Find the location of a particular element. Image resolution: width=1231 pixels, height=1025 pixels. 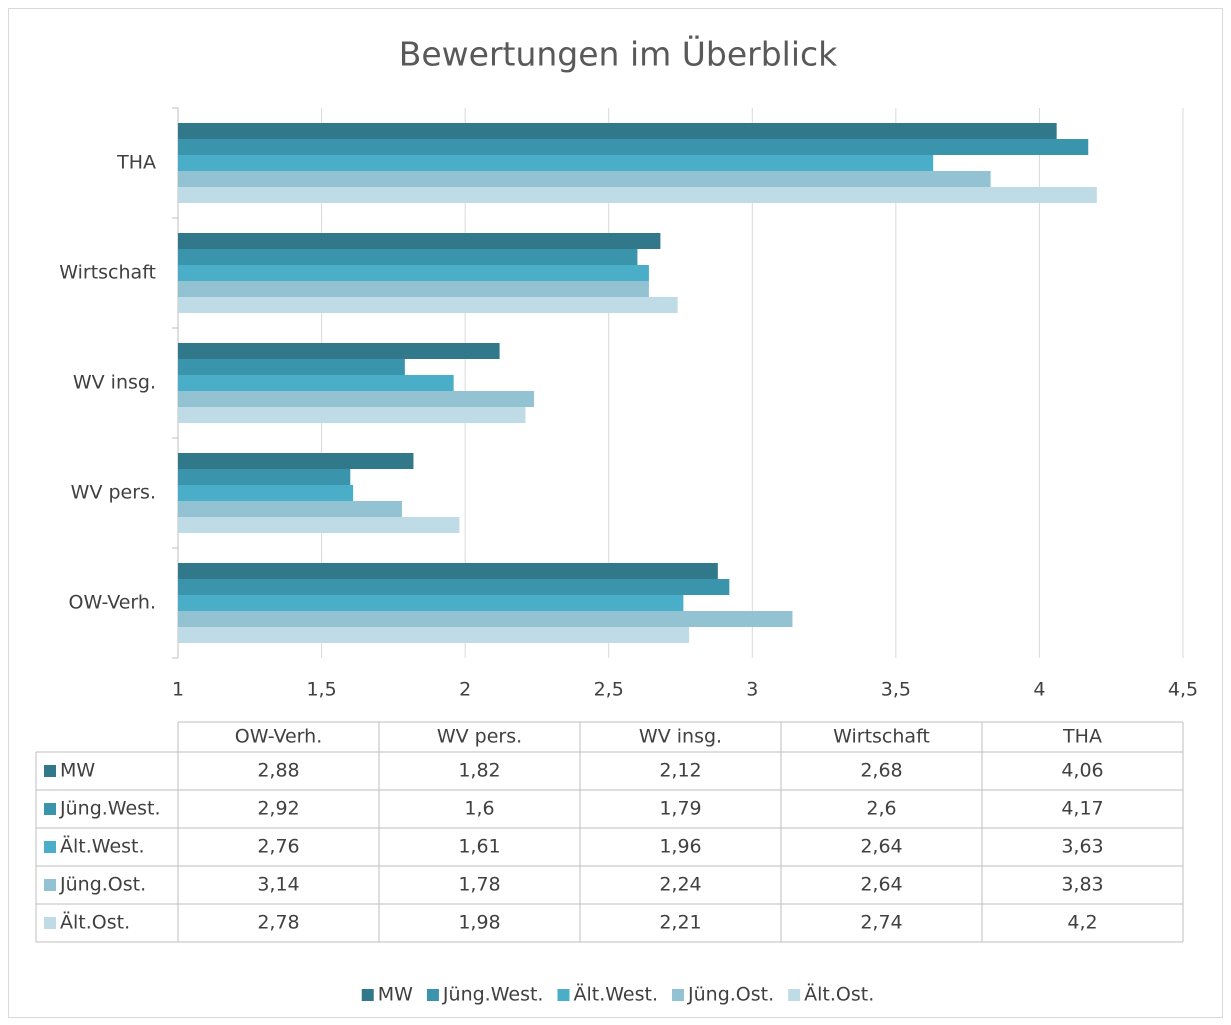

table-cell: 1,96 is located at coordinates (680, 847).